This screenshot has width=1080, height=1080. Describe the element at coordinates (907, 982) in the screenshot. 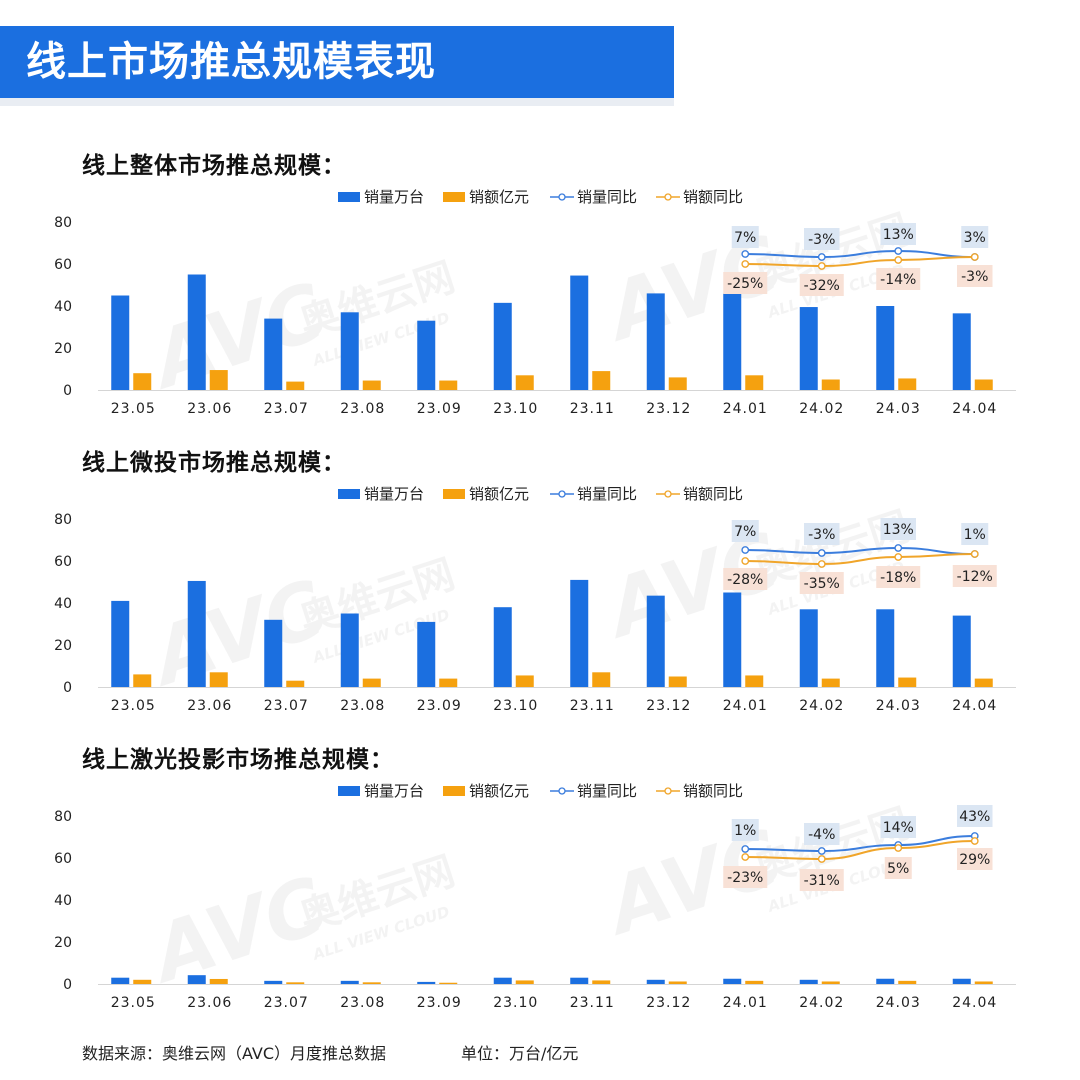

I see `bar-amount-24.03` at that location.